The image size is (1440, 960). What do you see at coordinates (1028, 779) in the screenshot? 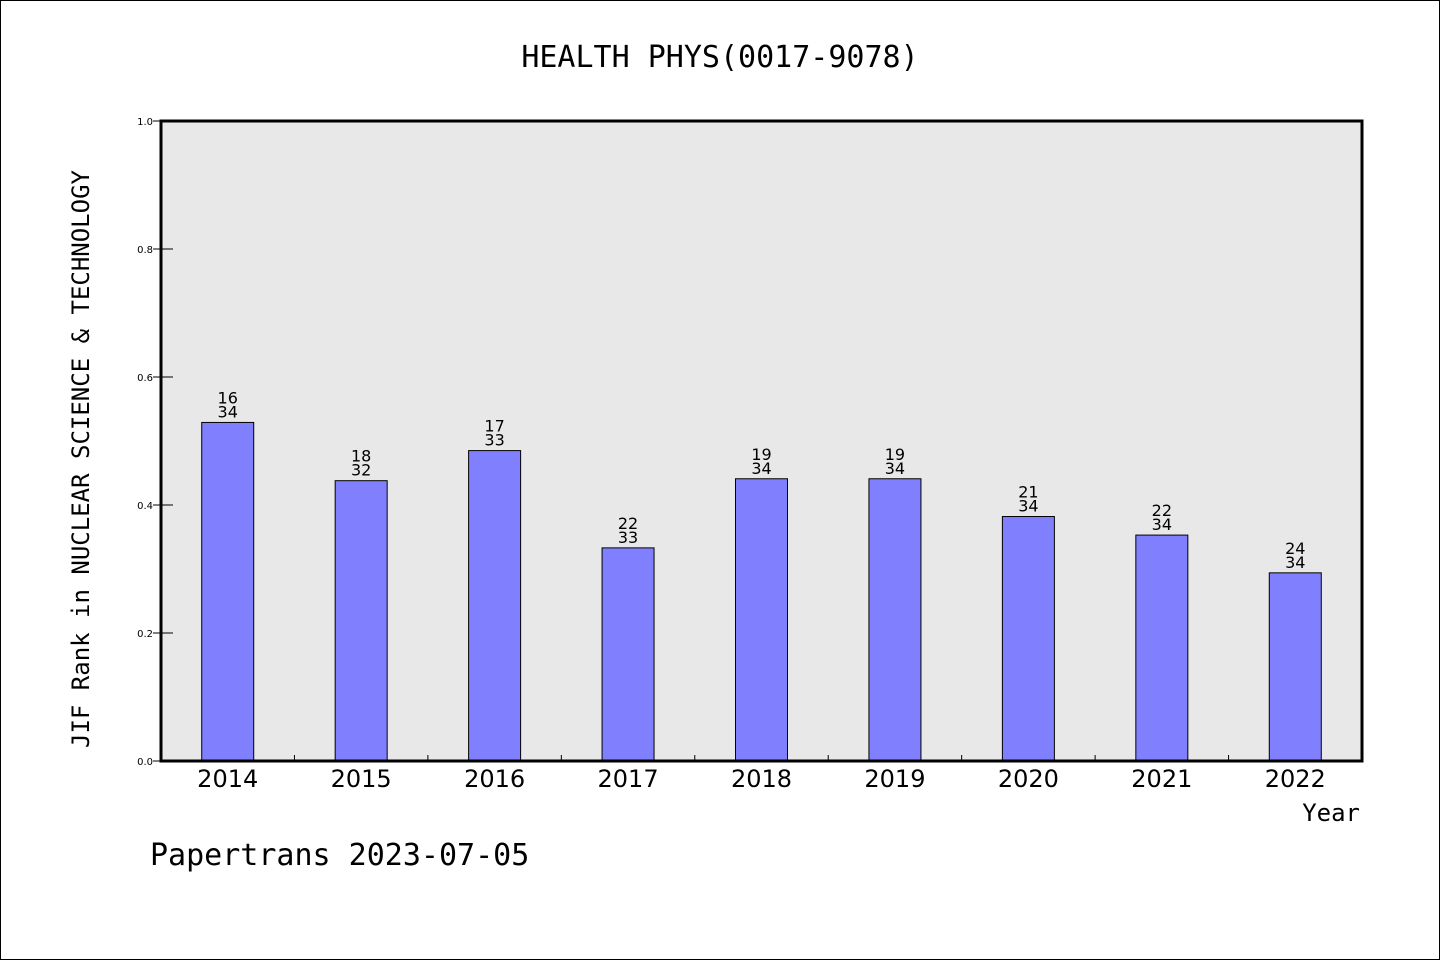
I see `x-tick-label: 2020` at bounding box center [1028, 779].